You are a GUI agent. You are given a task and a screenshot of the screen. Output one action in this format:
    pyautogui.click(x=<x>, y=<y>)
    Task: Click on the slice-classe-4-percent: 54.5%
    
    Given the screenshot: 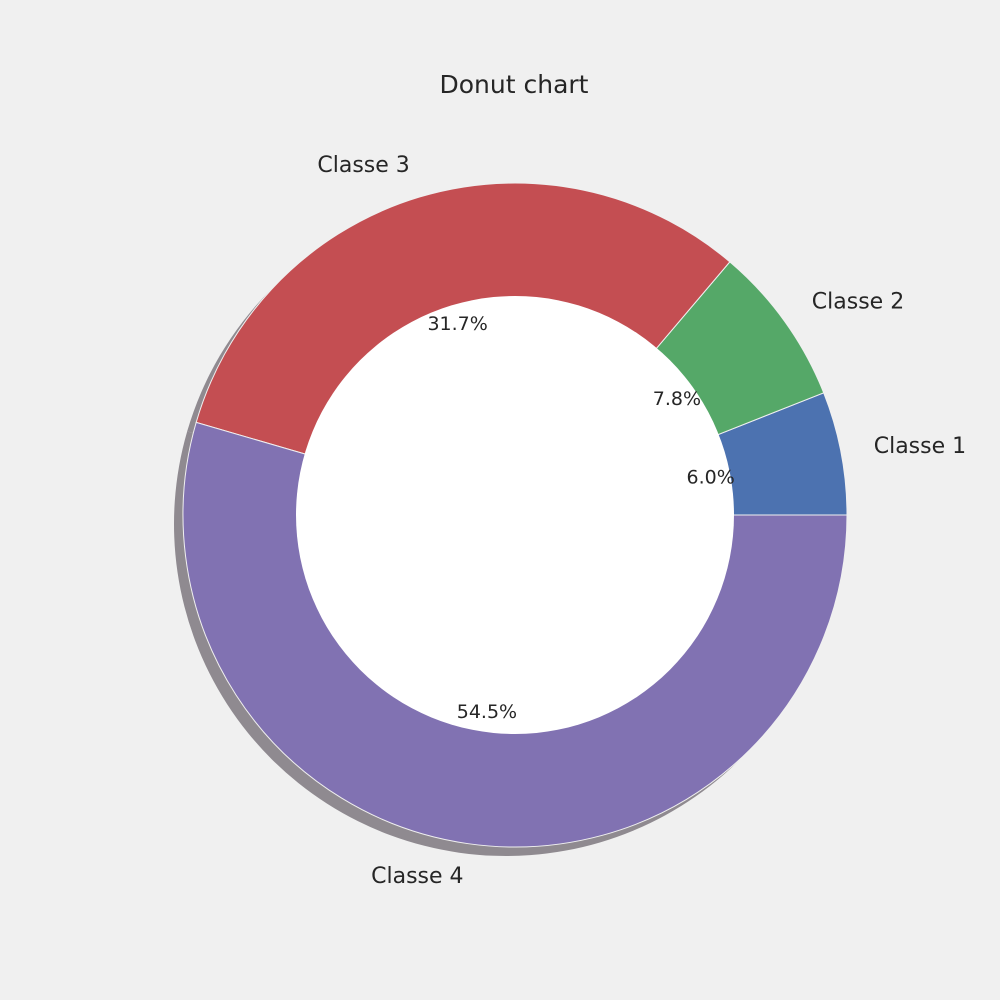 What is the action you would take?
    pyautogui.click(x=487, y=712)
    